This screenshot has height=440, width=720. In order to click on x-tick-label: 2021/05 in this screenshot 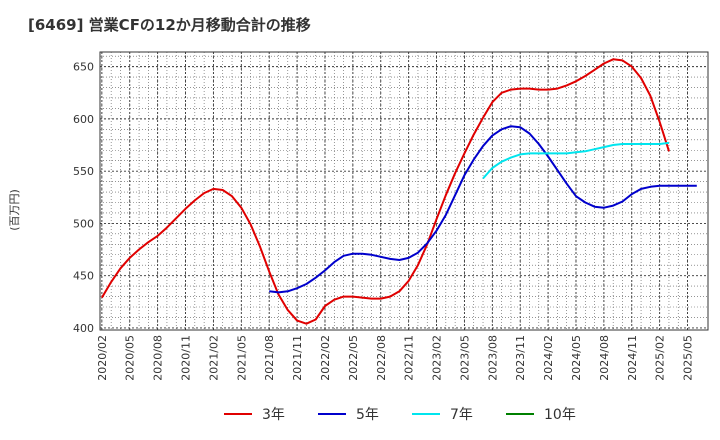, I will do `click(241, 358)`.